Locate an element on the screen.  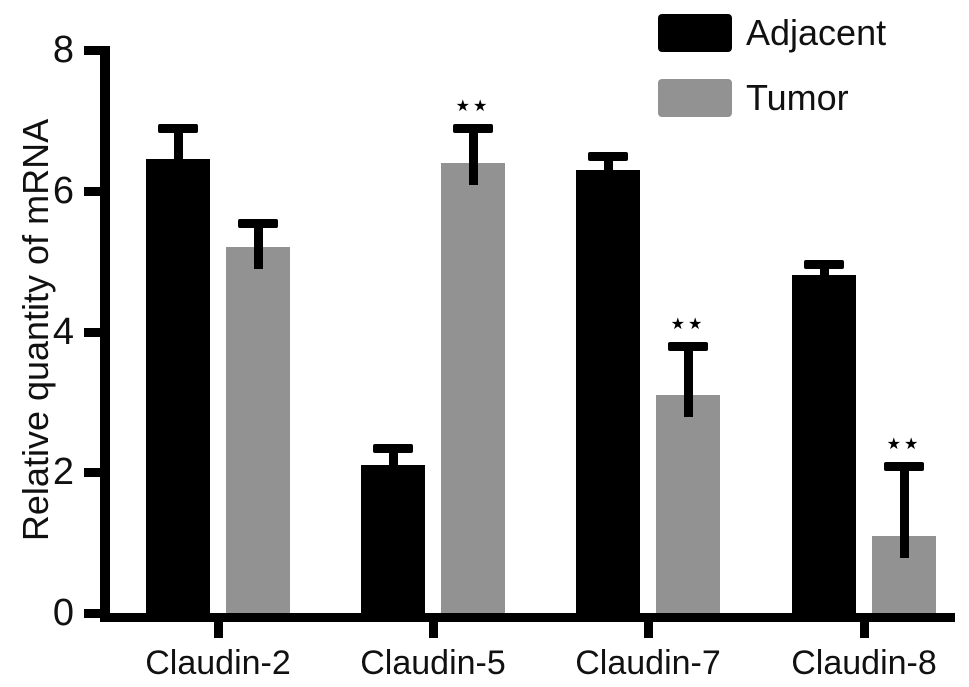
legend-item-tumor: Tumor is located at coordinates (772, 98).